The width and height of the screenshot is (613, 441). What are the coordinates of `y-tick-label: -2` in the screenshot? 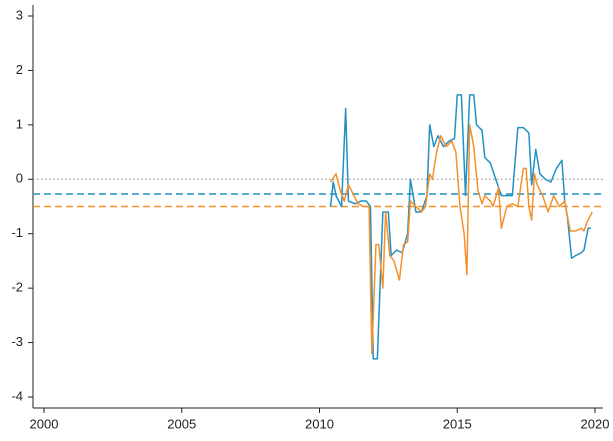 It's located at (17, 287).